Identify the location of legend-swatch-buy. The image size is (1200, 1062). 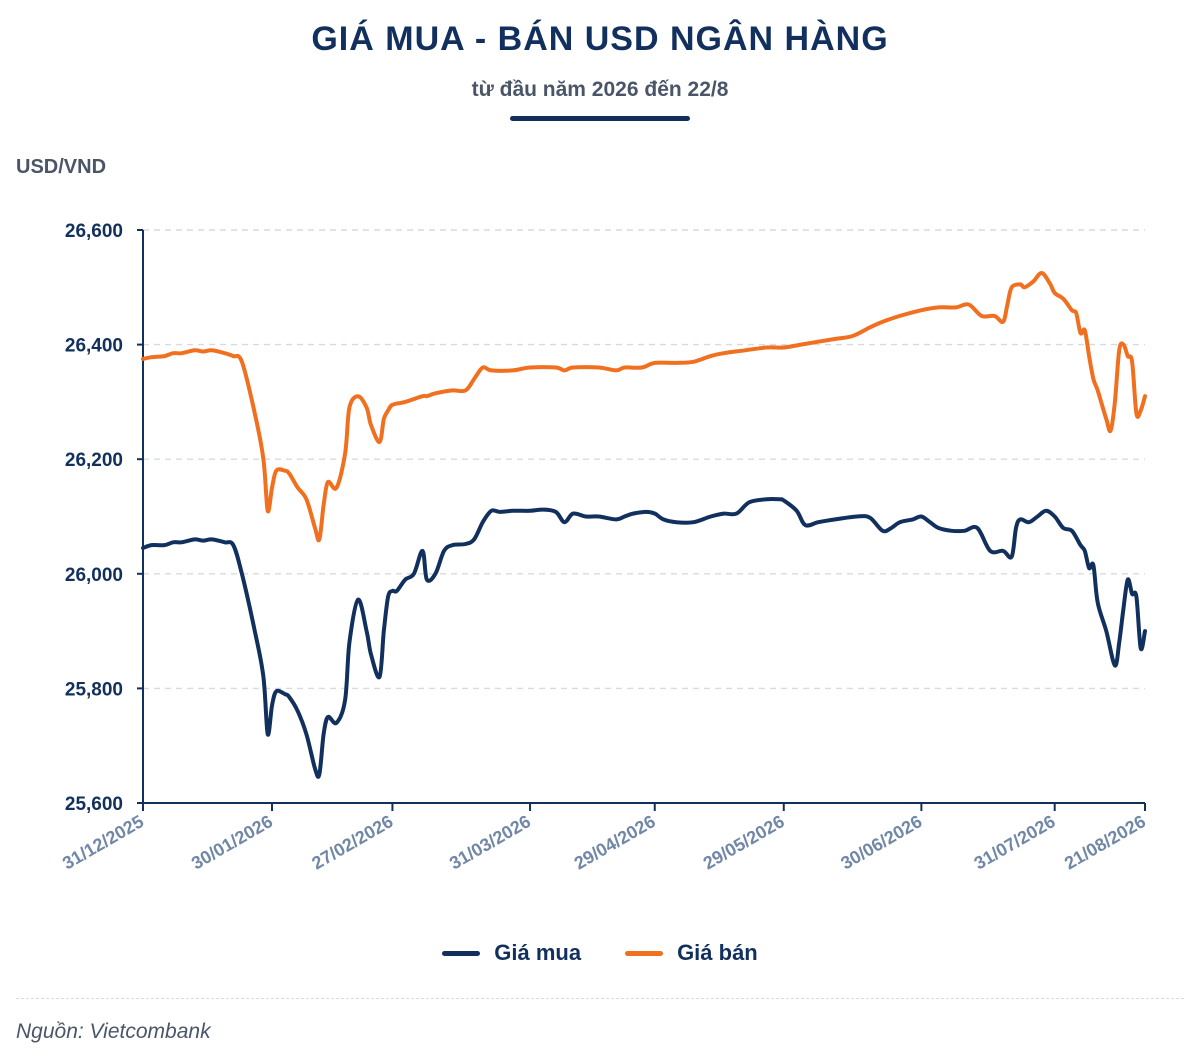
(461, 953).